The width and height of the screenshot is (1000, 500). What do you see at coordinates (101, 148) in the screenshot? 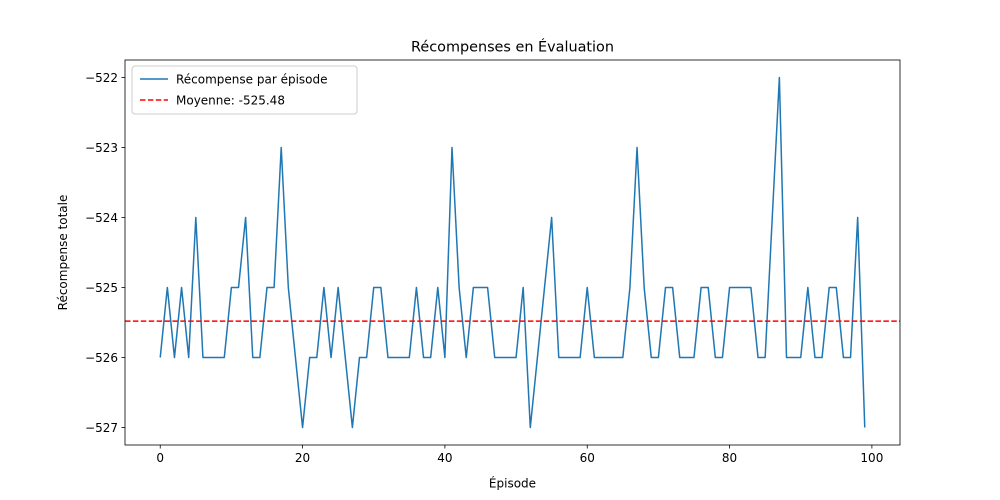
I see `y-tick-label: −523` at bounding box center [101, 148].